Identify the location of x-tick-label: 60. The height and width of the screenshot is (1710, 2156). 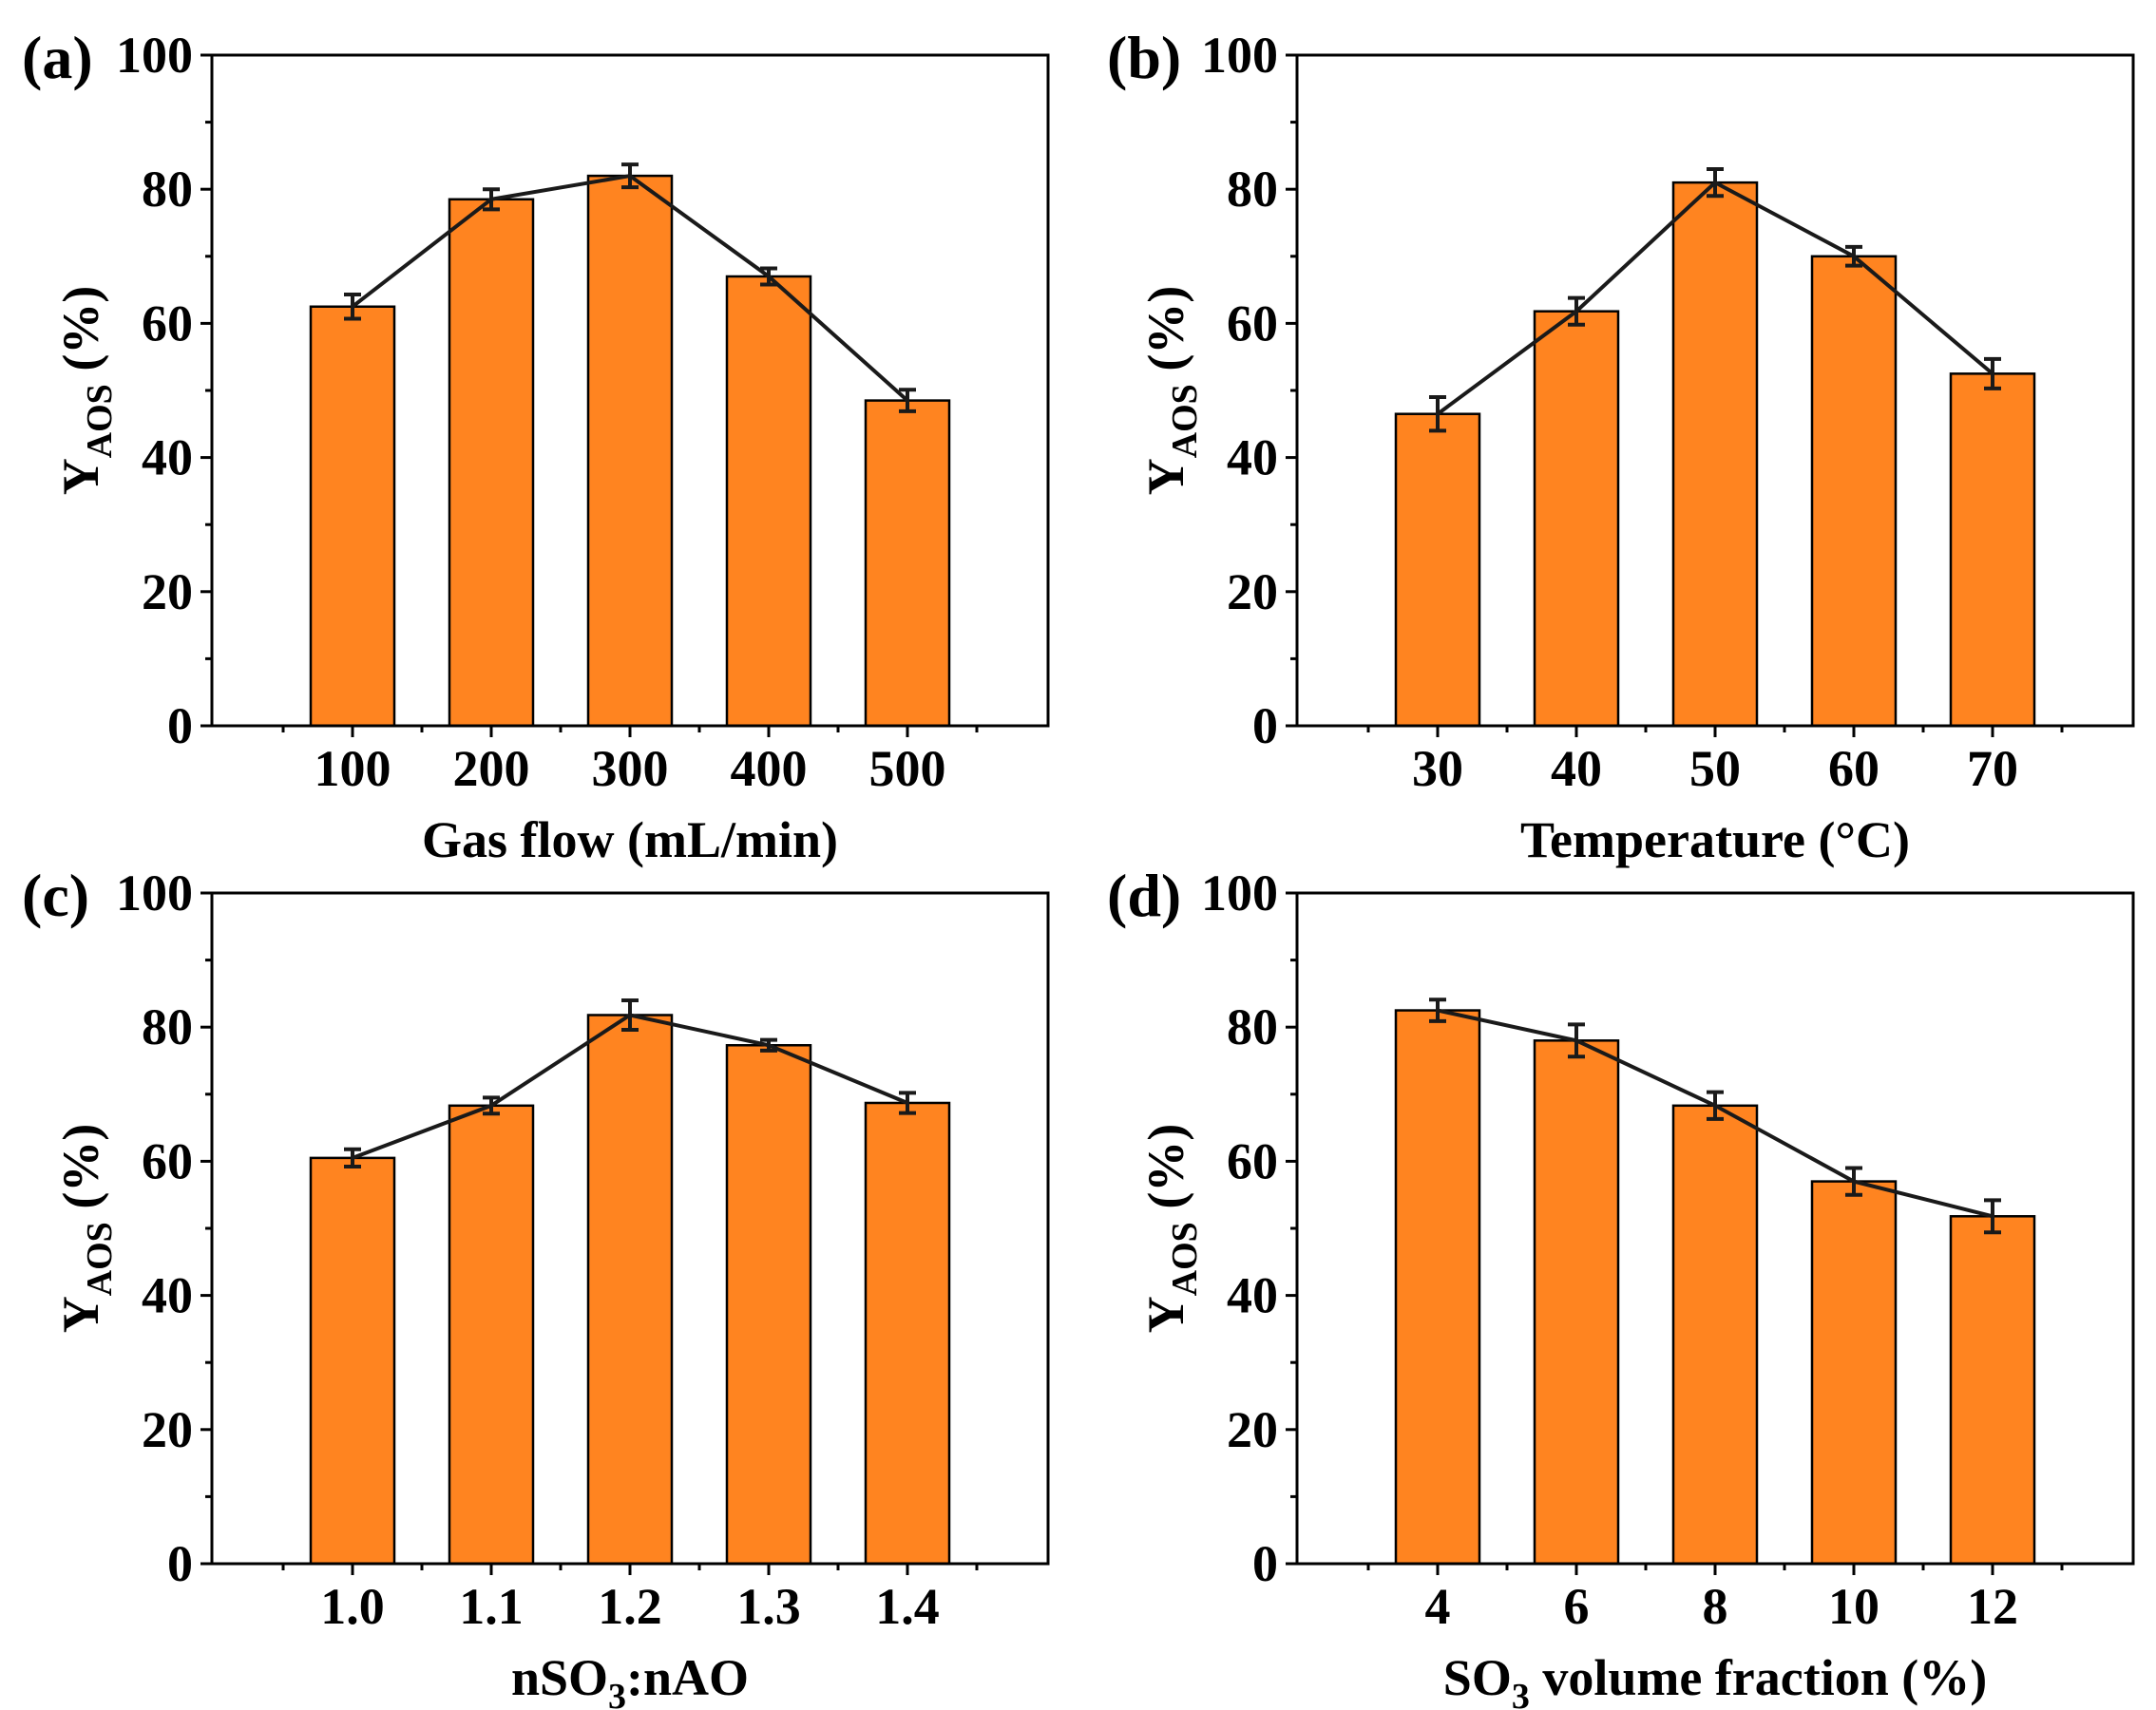
(1853, 768).